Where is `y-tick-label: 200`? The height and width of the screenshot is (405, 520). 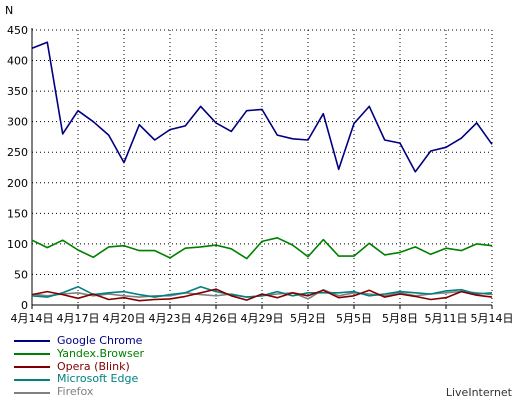 y-tick-label: 200 is located at coordinates (17, 183).